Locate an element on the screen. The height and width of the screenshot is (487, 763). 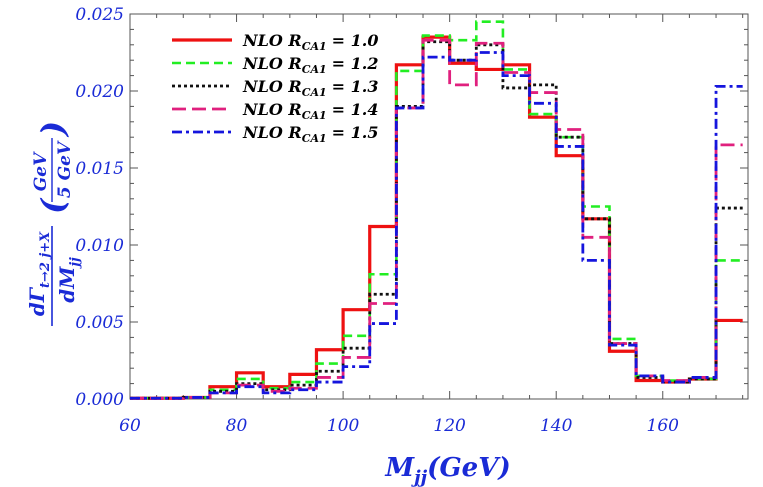
y-tick-label: 0.010 is located at coordinates (99, 246).